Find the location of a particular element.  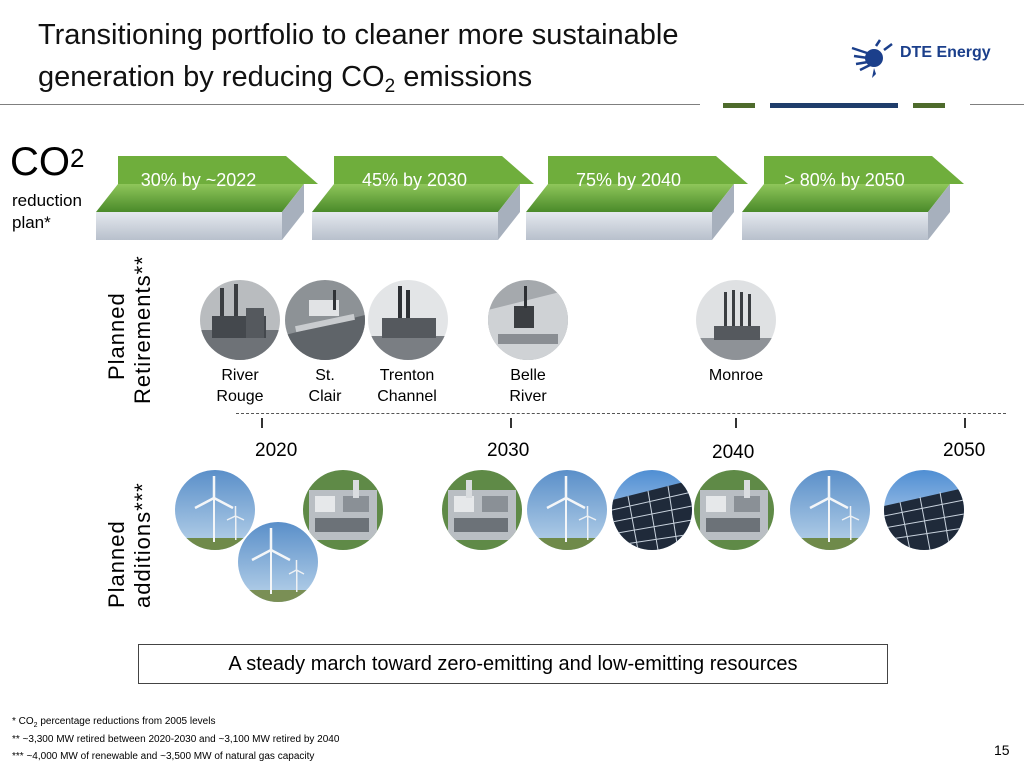

addition-9-photo is located at coordinates (924, 510).